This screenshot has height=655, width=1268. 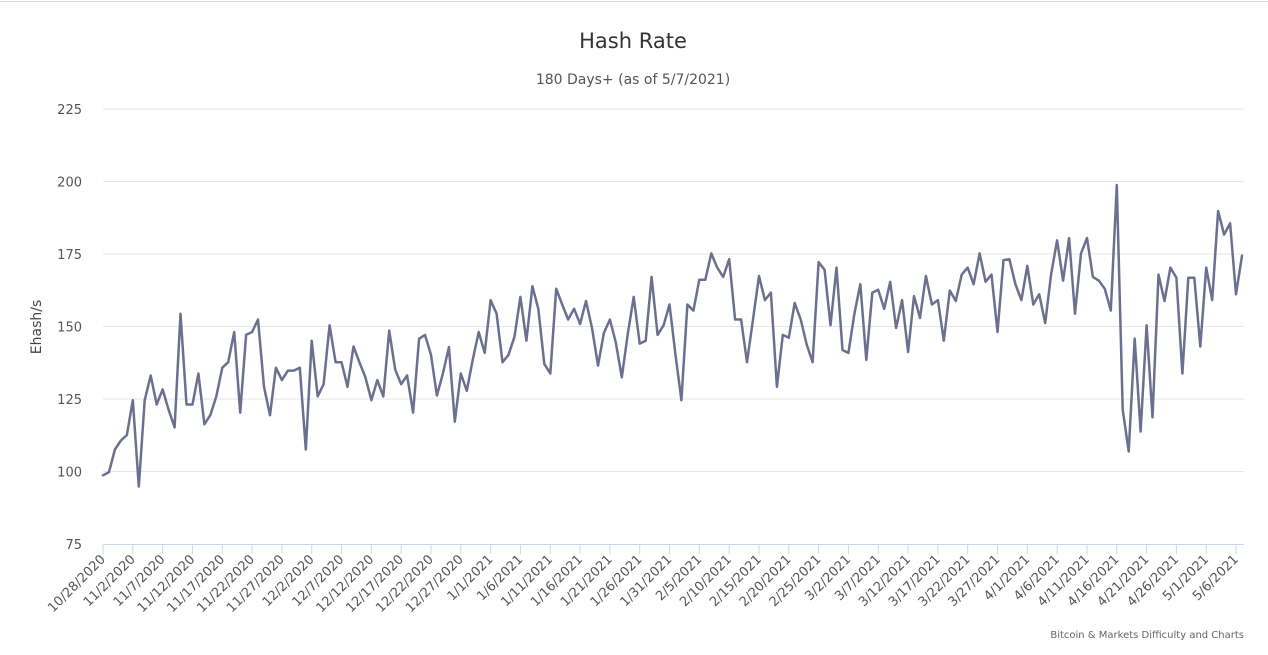 I want to click on chart-title: Hash Rate, so click(x=633, y=41).